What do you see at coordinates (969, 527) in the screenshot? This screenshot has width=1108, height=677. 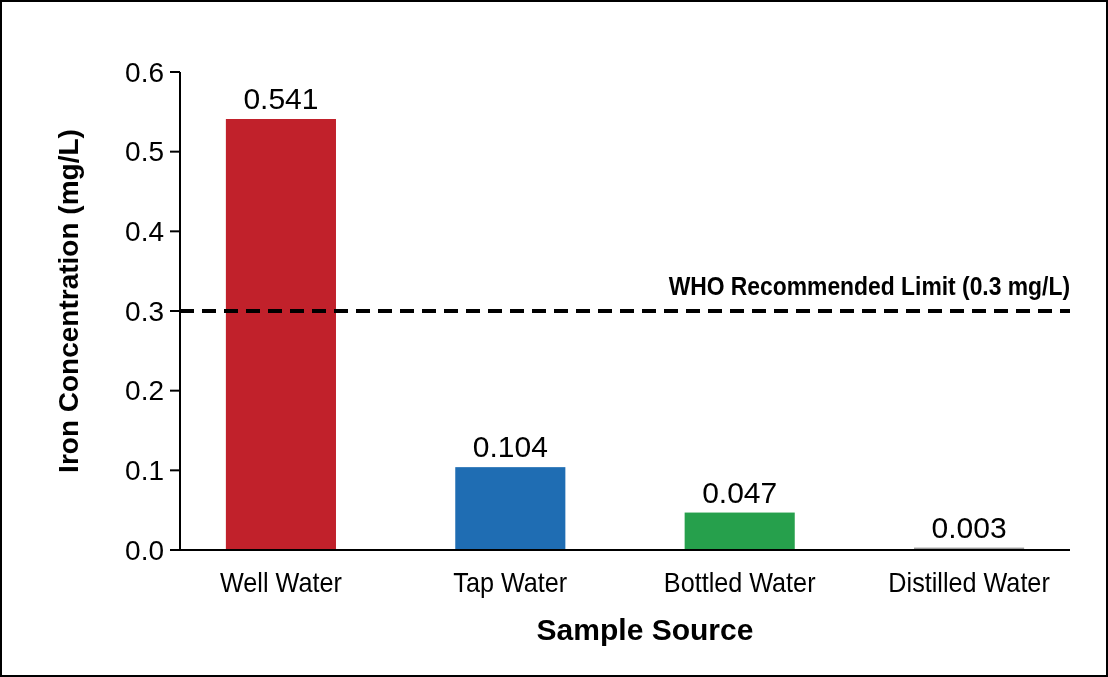 I see `data-label: 0.003` at bounding box center [969, 527].